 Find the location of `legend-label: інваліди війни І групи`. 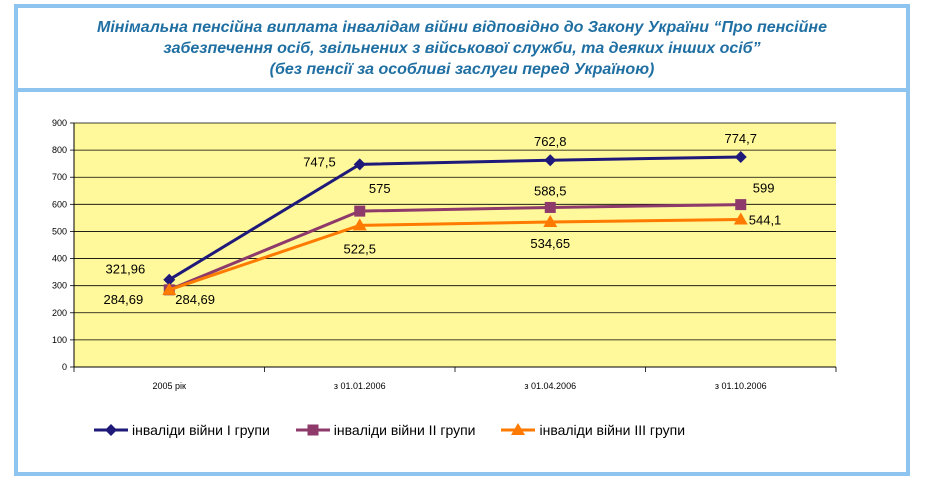

legend-label: інваліди війни І групи is located at coordinates (201, 430).